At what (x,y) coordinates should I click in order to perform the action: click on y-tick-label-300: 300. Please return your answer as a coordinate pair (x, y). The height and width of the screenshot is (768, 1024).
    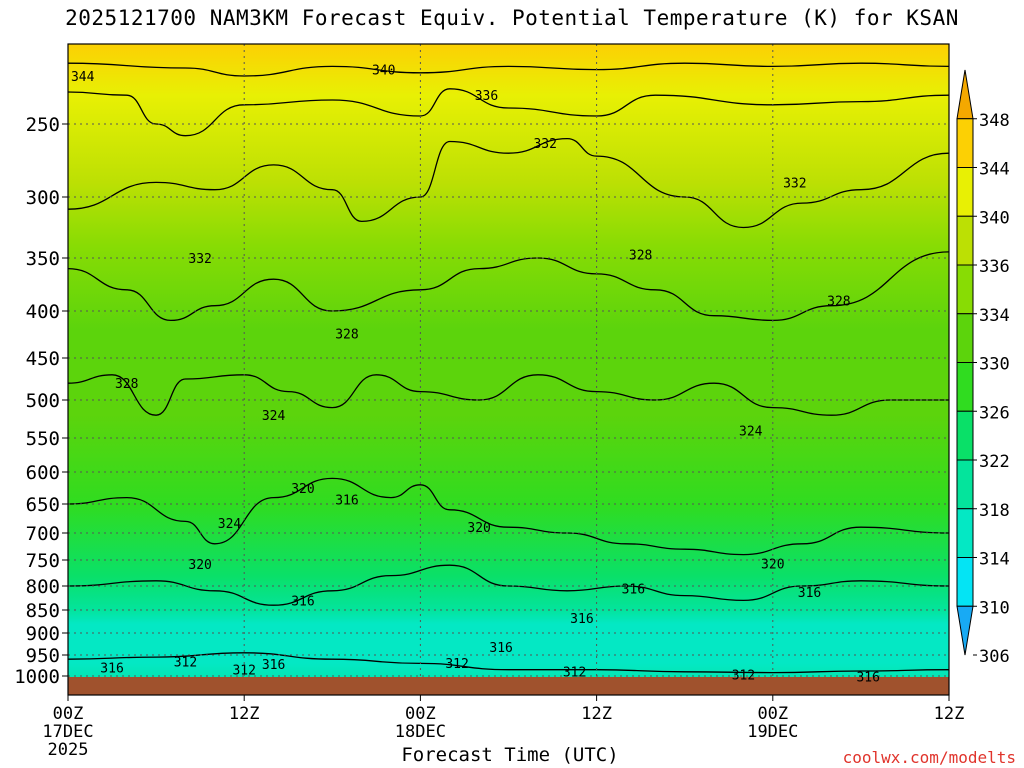
    Looking at the image, I should click on (43, 198).